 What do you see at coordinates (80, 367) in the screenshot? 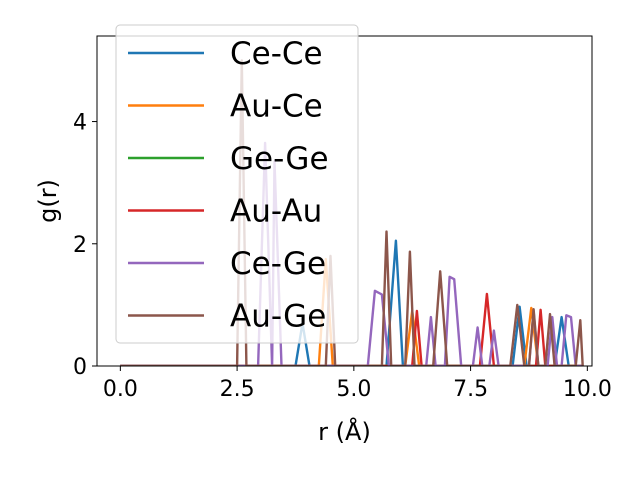
I see `y-tick-label: 0` at bounding box center [80, 367].